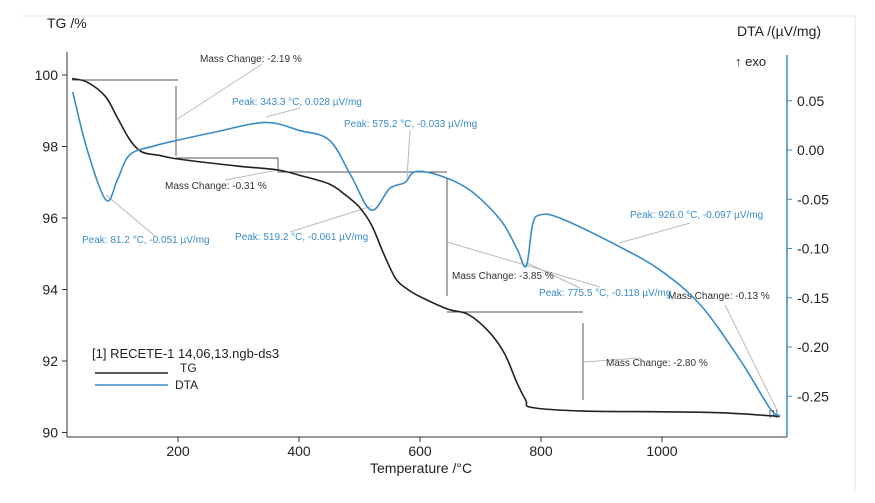  What do you see at coordinates (661, 451) in the screenshot?
I see `x-tick-label: 1000` at bounding box center [661, 451].